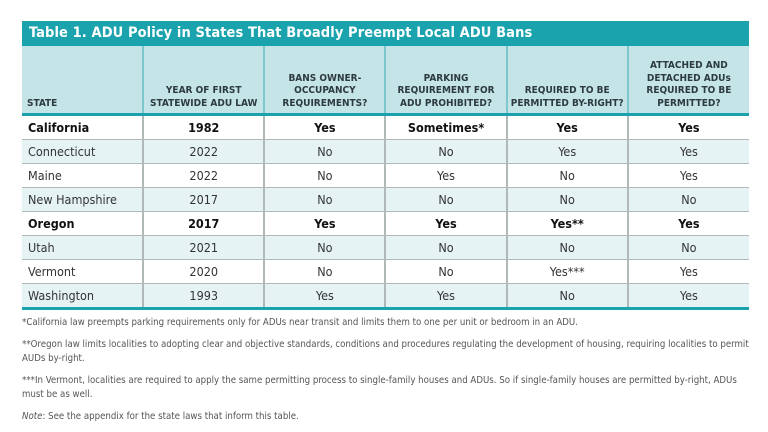 Image resolution: width=768 pixels, height=432 pixels. Describe the element at coordinates (32, 416) in the screenshot. I see `note-label: Note` at that location.